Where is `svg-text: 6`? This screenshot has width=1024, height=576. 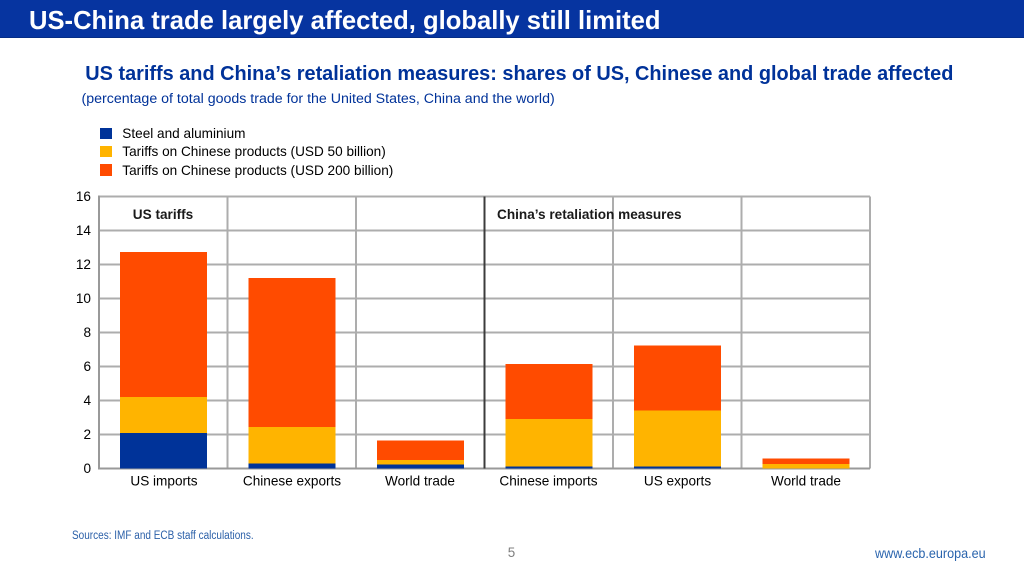 svg-text: 6 is located at coordinates (87, 366).